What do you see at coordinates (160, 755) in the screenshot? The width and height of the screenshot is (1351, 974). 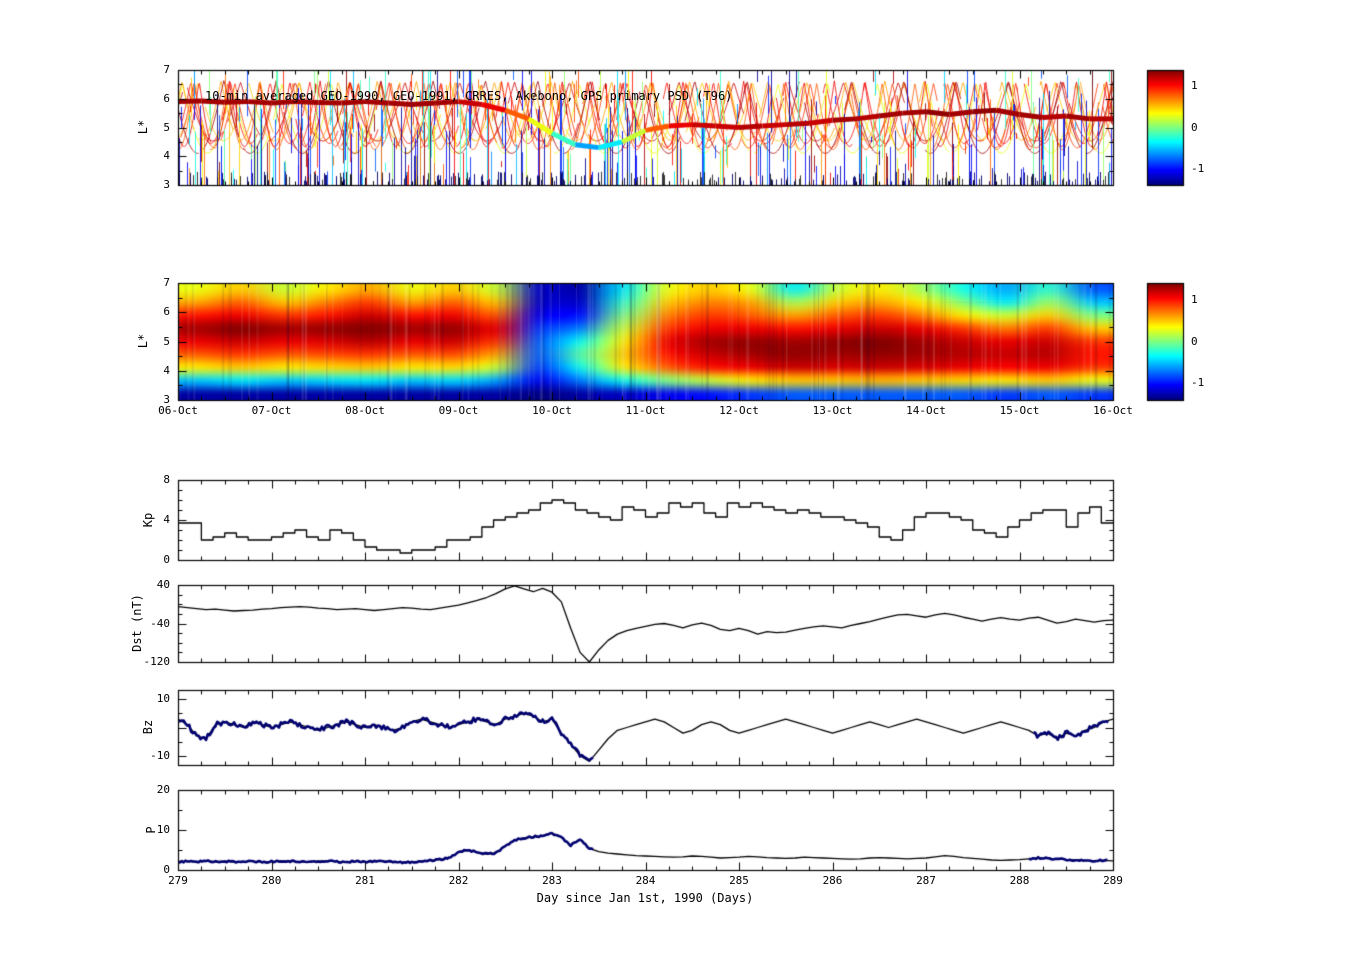 I see `y-tick-label: -10` at bounding box center [160, 755].